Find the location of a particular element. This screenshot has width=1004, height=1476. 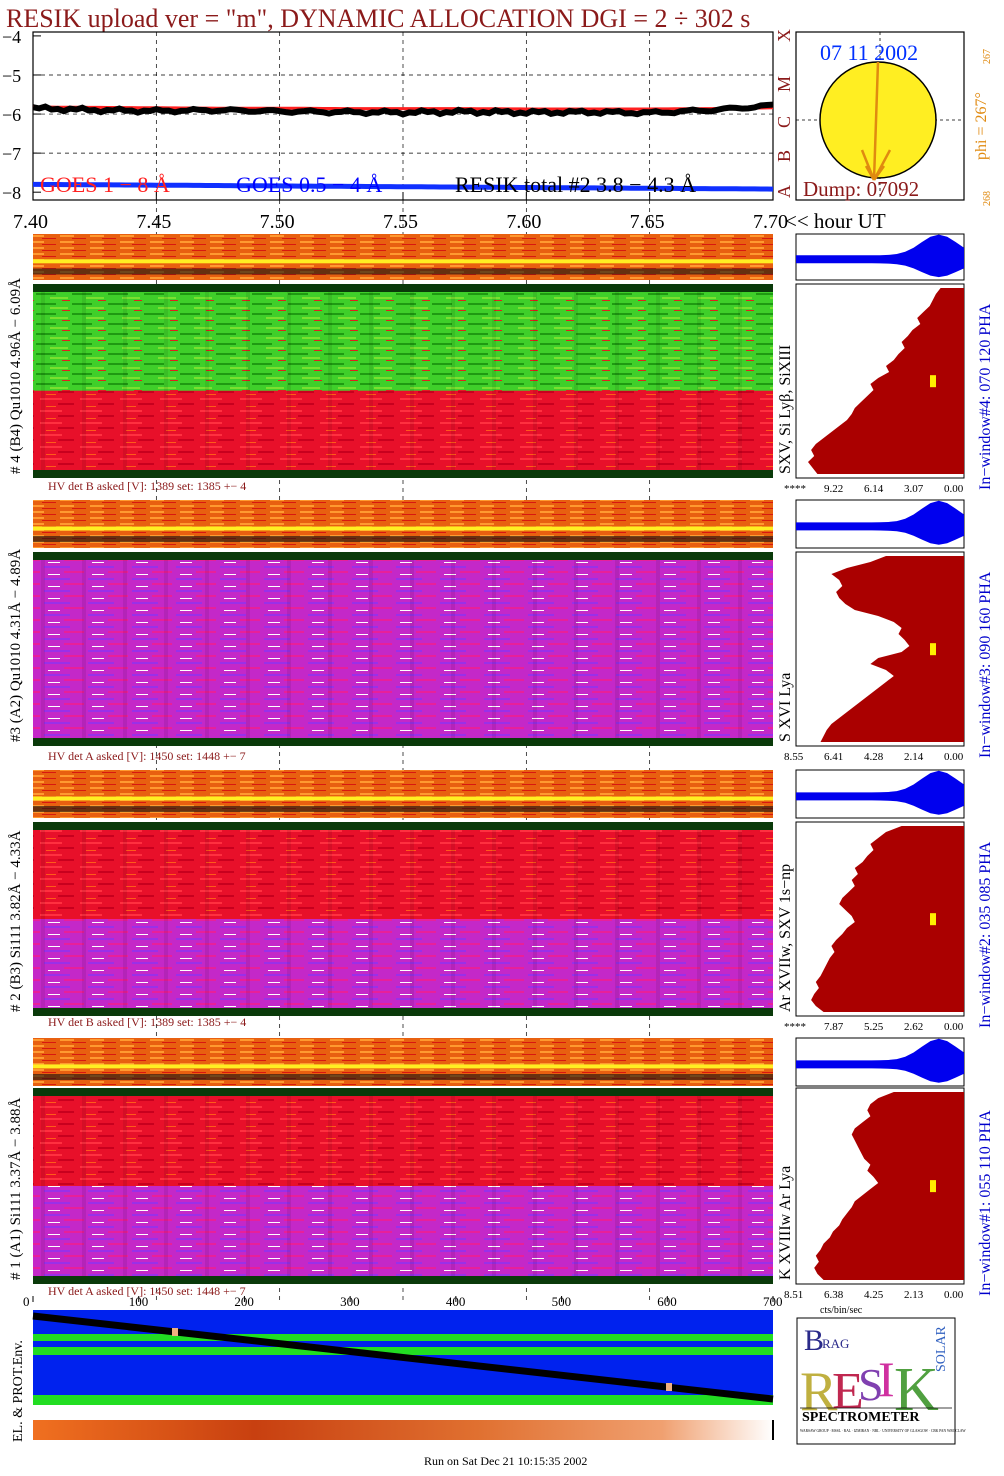

pha-tick-label: 7.87 is located at coordinates (834, 1027).